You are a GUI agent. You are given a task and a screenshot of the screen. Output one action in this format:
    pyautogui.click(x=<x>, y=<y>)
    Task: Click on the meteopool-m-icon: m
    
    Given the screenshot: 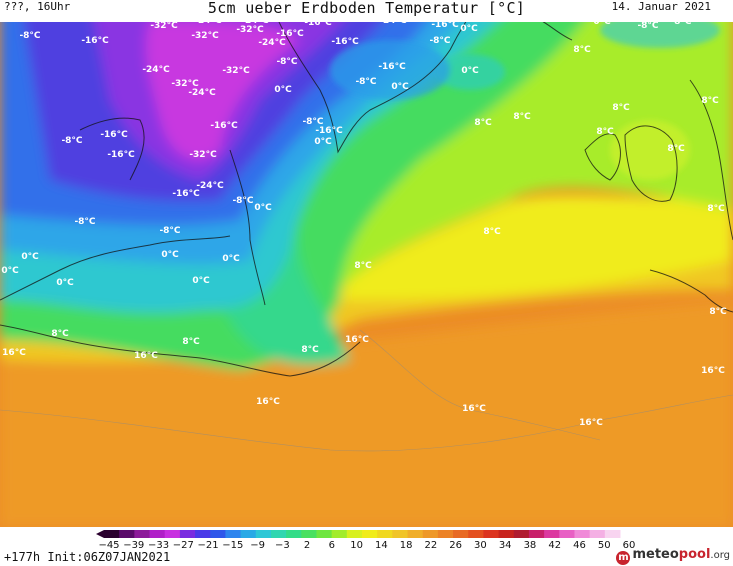 What is the action you would take?
    pyautogui.click(x=623, y=558)
    